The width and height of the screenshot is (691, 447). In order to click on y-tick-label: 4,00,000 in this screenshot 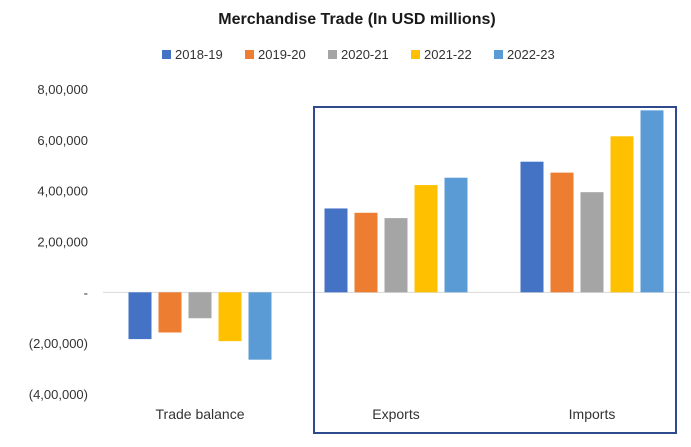, I will do `click(62, 191)`.